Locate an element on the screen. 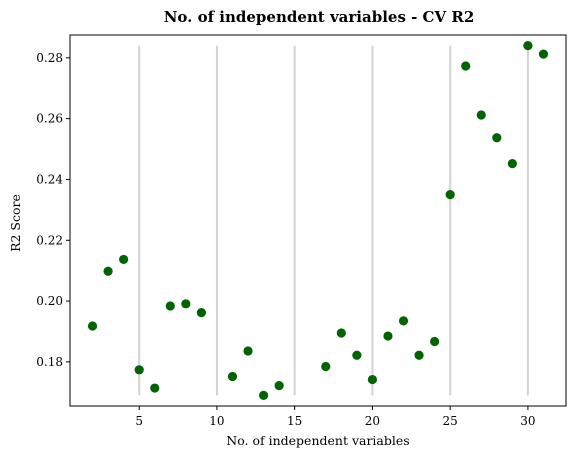 This screenshot has width=575, height=459. x-tick-label-0: 5 is located at coordinates (139, 421).